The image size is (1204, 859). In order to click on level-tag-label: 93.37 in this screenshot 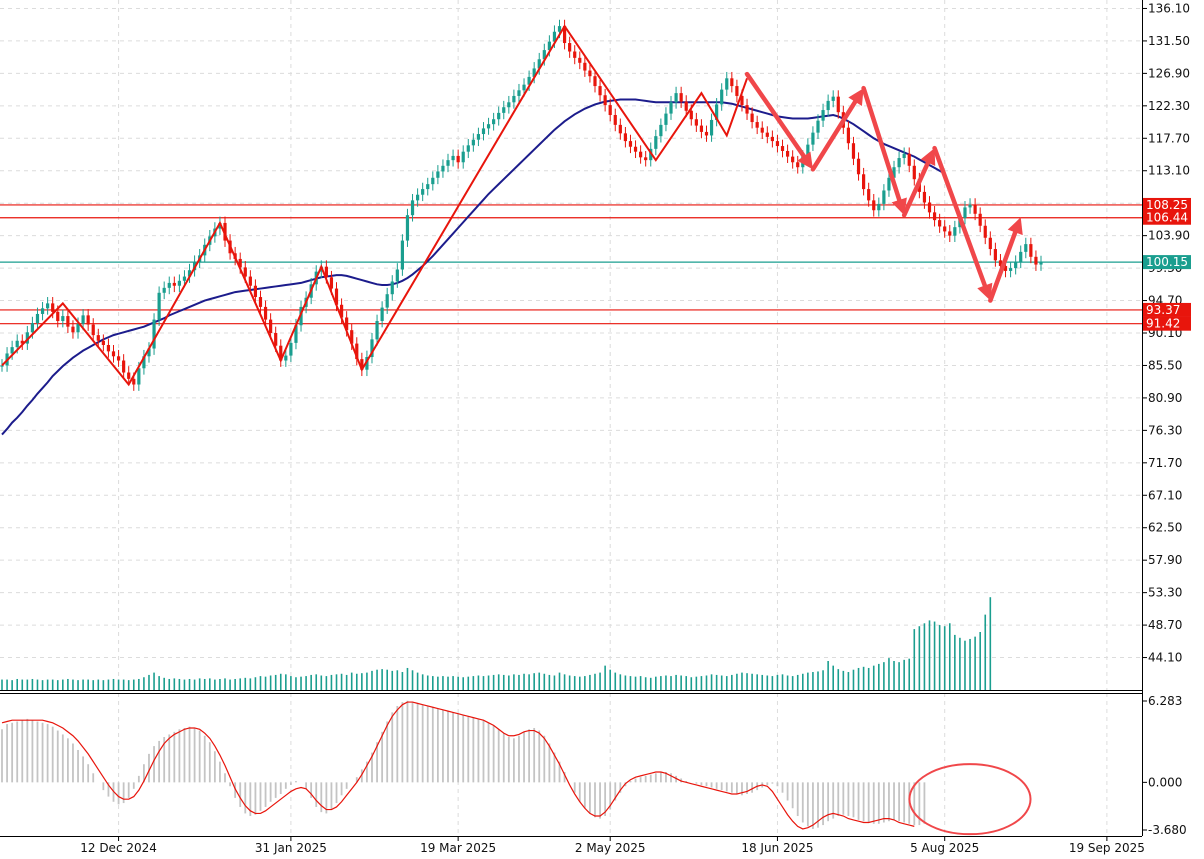, I will do `click(1163, 310)`.